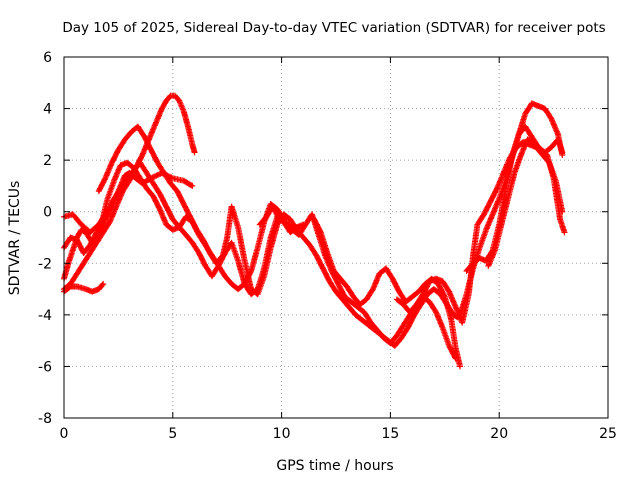  Describe the element at coordinates (47, 161) in the screenshot. I see `y-tick-label: 2` at that location.